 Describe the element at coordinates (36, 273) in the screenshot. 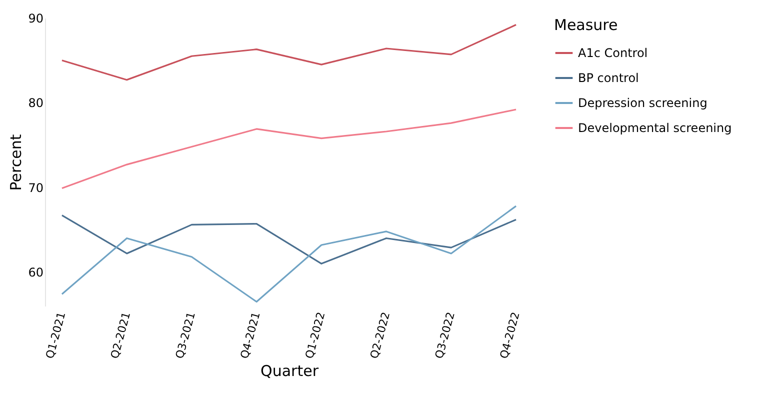

I see `y-tick-label: 60` at that location.